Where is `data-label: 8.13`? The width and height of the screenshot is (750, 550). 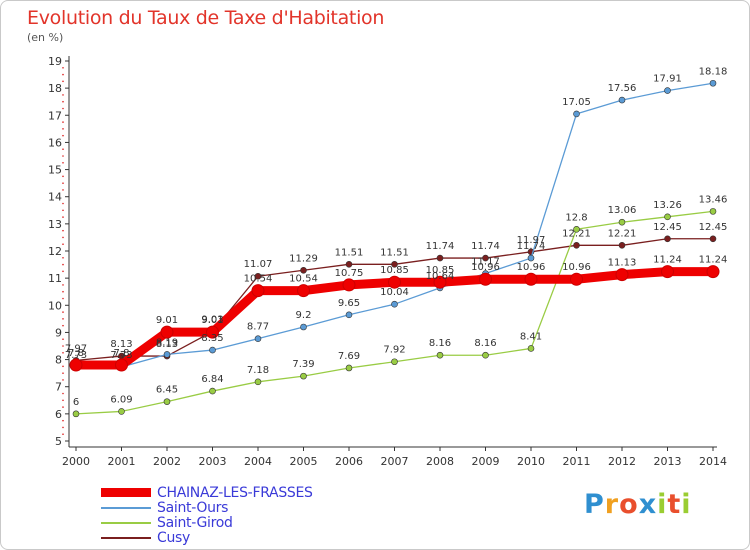
data-label: 8.13 is located at coordinates (167, 344).